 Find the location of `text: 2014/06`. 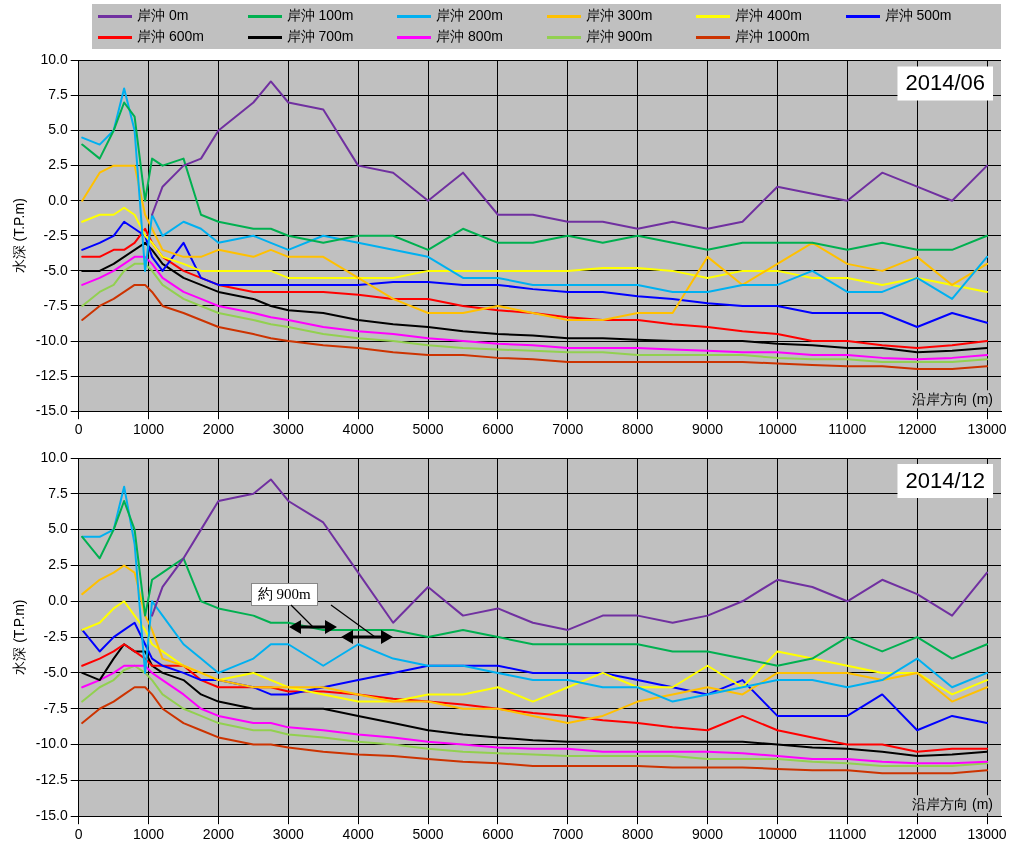

text: 2014/06 is located at coordinates (945, 83).